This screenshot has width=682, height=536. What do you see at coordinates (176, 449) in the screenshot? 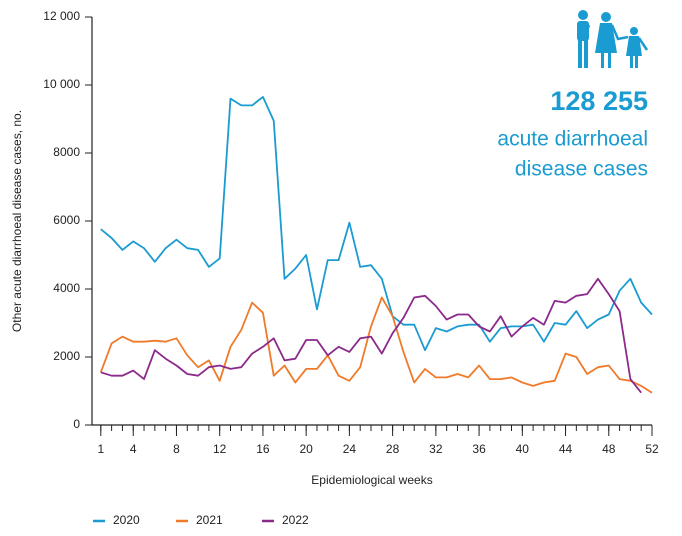
I see `x-tick-label: 8` at bounding box center [176, 449].